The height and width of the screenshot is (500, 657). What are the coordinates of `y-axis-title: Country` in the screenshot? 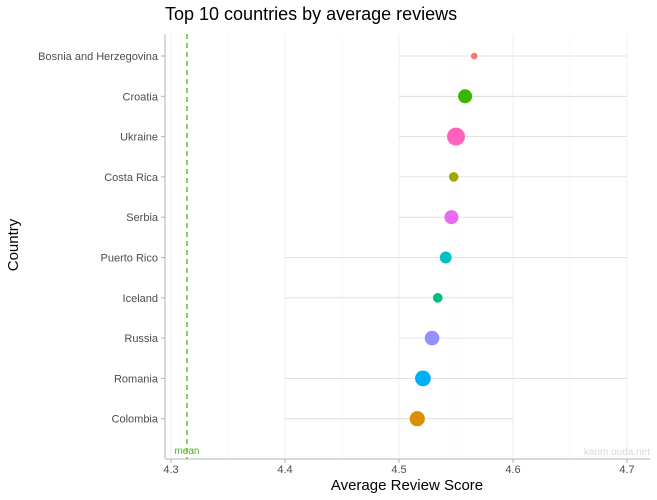 It's located at (13, 244).